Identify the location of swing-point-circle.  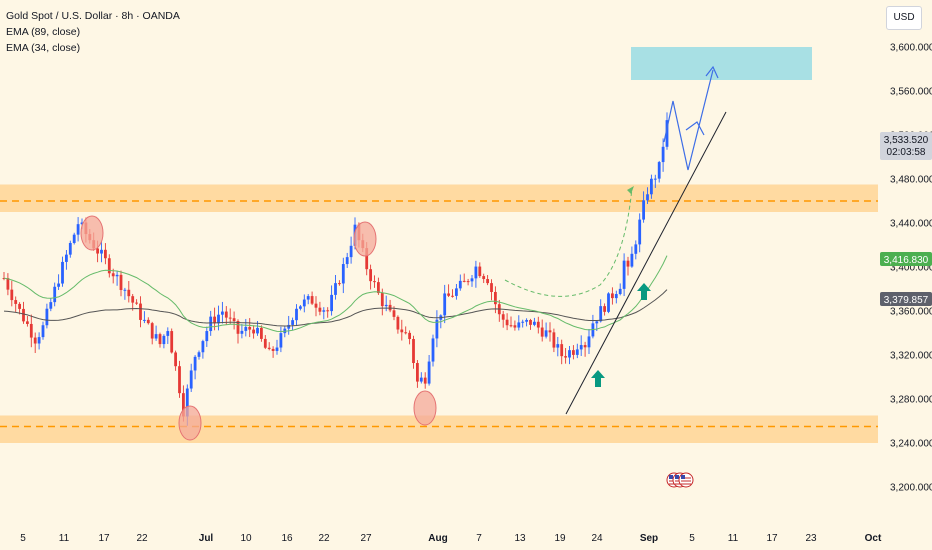
(190, 423).